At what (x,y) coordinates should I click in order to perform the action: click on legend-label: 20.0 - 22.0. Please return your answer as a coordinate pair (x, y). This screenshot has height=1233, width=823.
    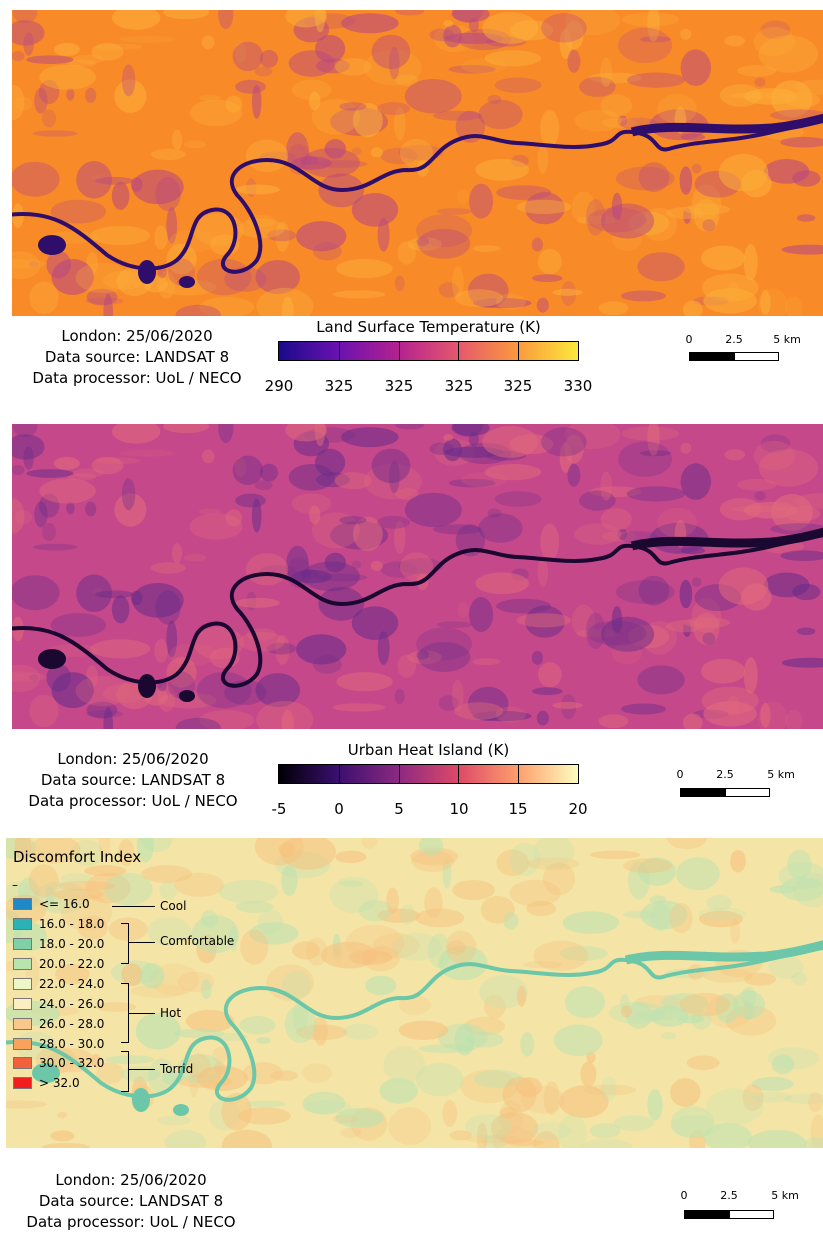
    Looking at the image, I should click on (71, 964).